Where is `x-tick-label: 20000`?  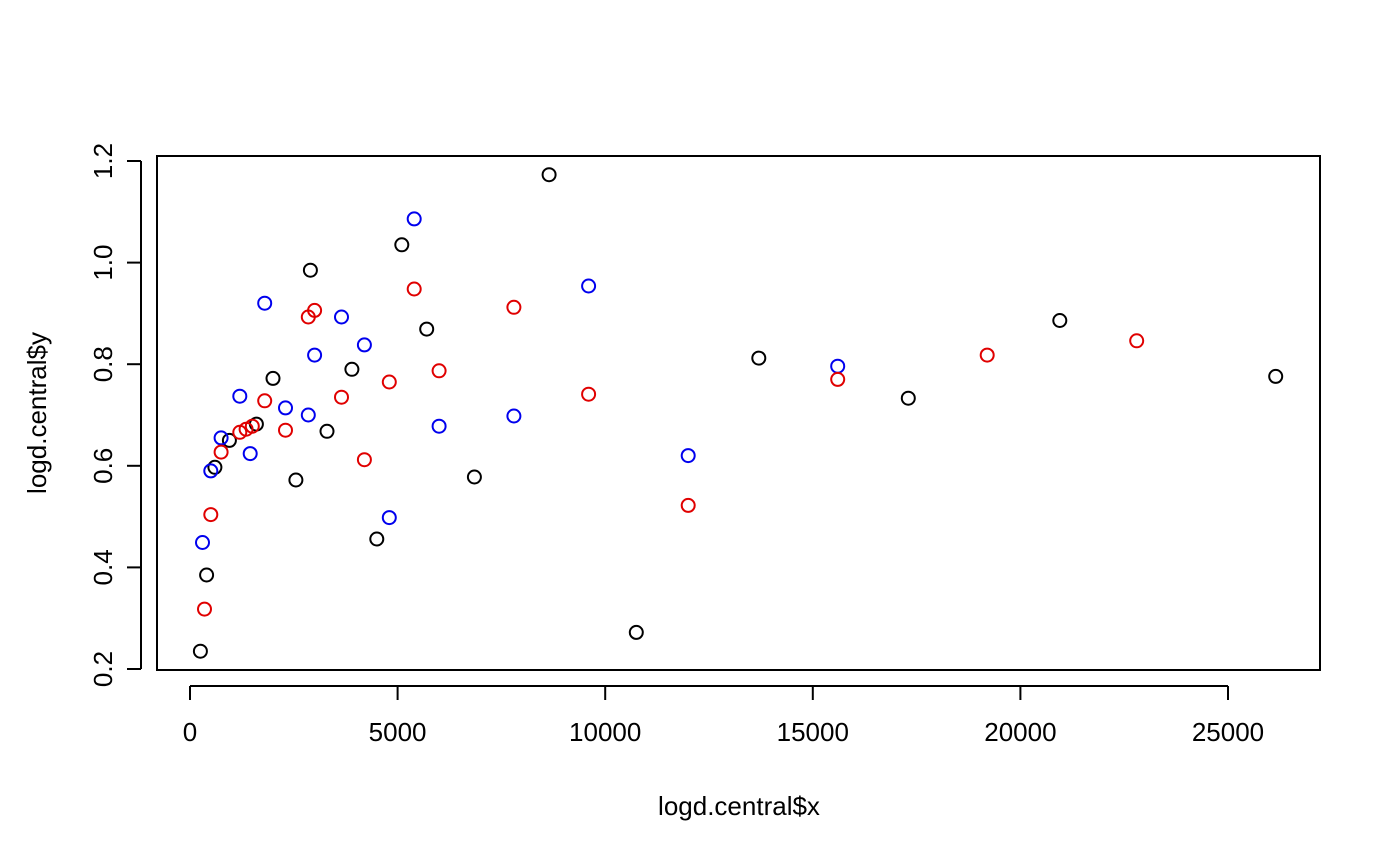
x-tick-label: 20000 is located at coordinates (1020, 732).